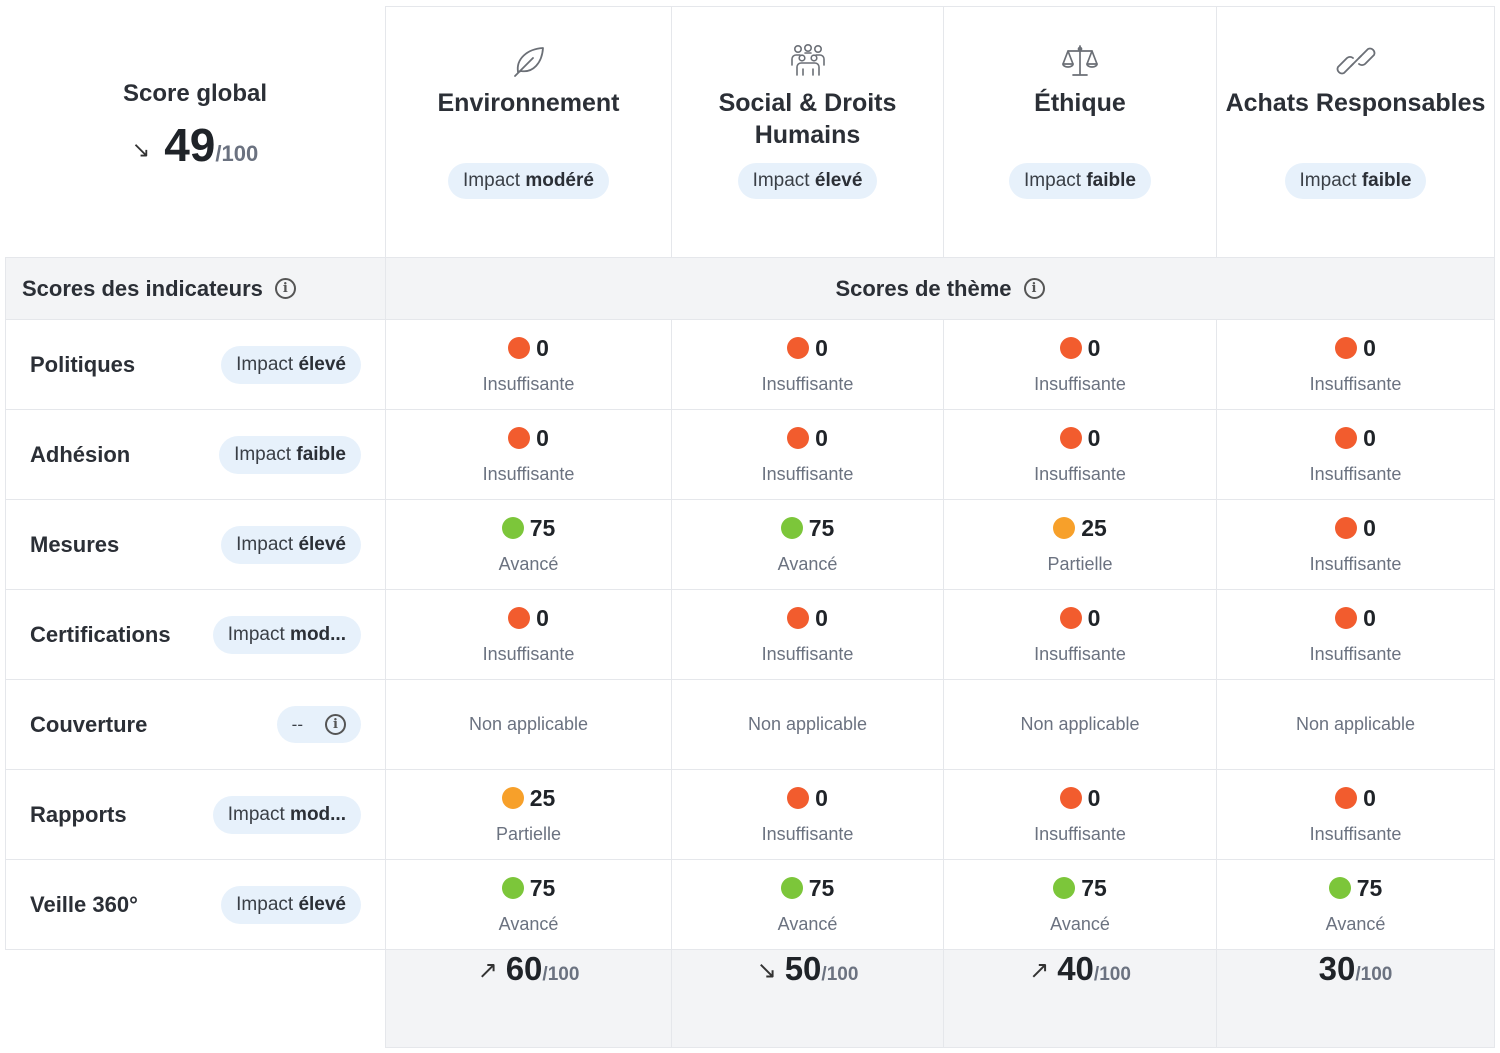 The height and width of the screenshot is (1053, 1500). I want to click on indicator-row-label: Adhésion Impact faible, so click(195, 455).